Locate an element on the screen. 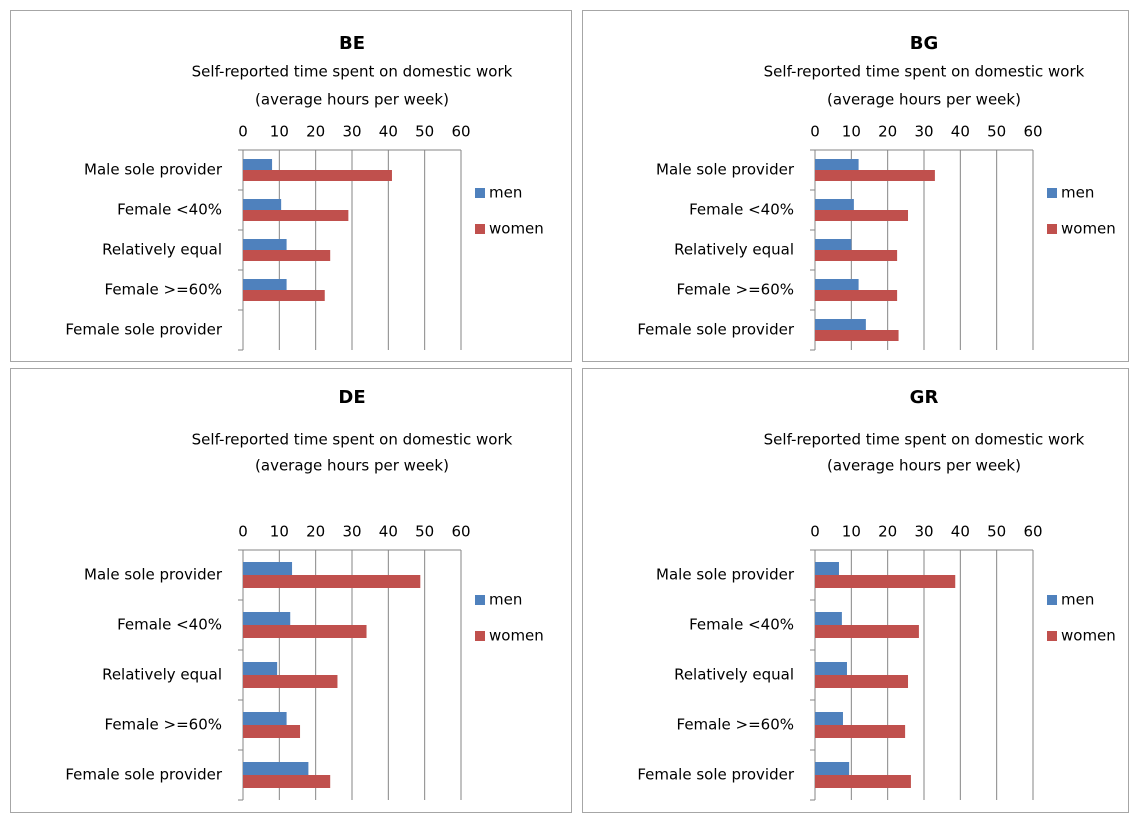 Image resolution: width=1130 pixels, height=814 pixels. x-tick-label: 60 is located at coordinates (460, 532).